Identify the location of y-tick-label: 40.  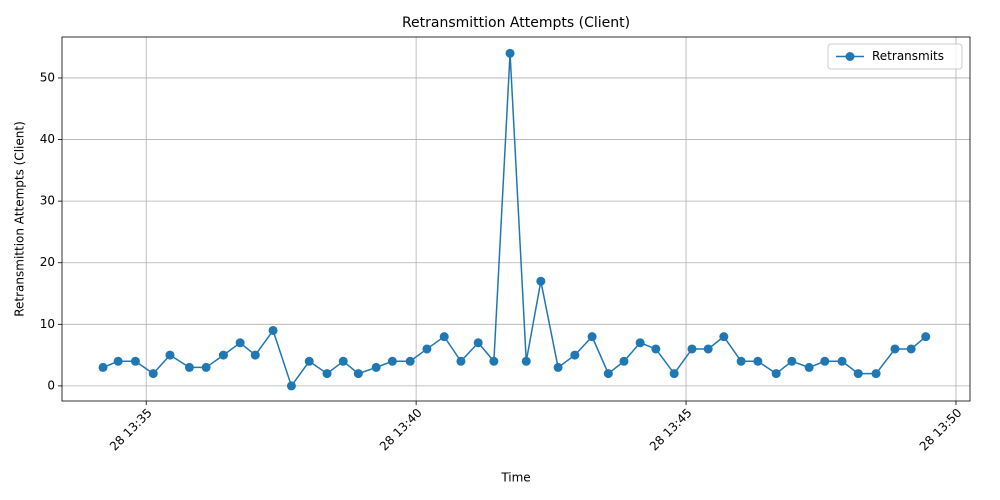
(47, 139).